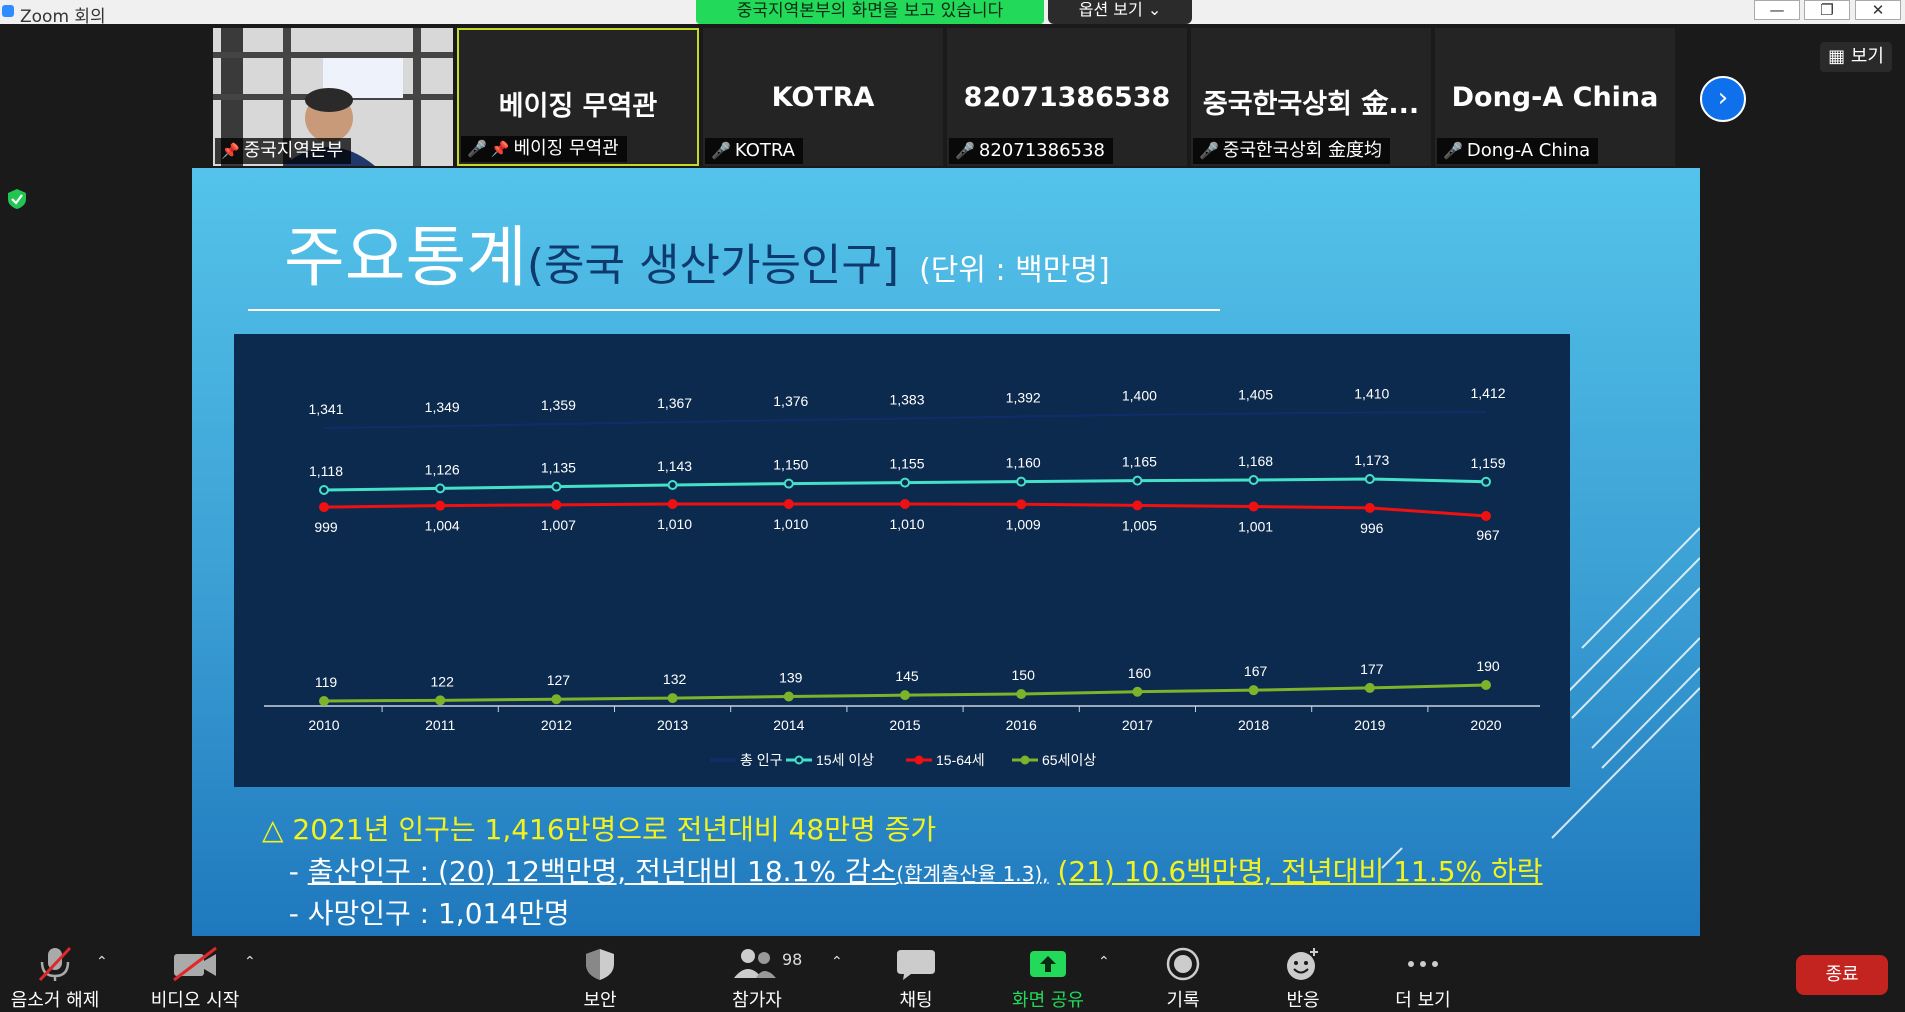 This screenshot has height=1012, width=1905. What do you see at coordinates (1369, 725) in the screenshot?
I see `x-tick-label: 2019` at bounding box center [1369, 725].